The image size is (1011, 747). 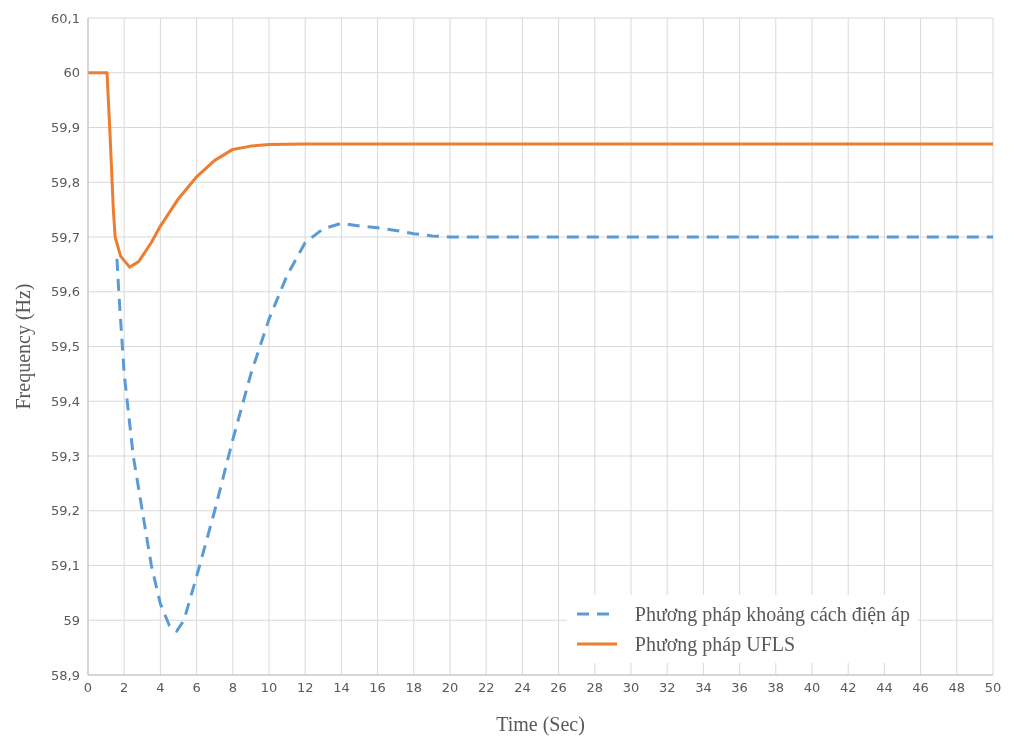 I want to click on x-tick-label: 18, so click(x=414, y=688).